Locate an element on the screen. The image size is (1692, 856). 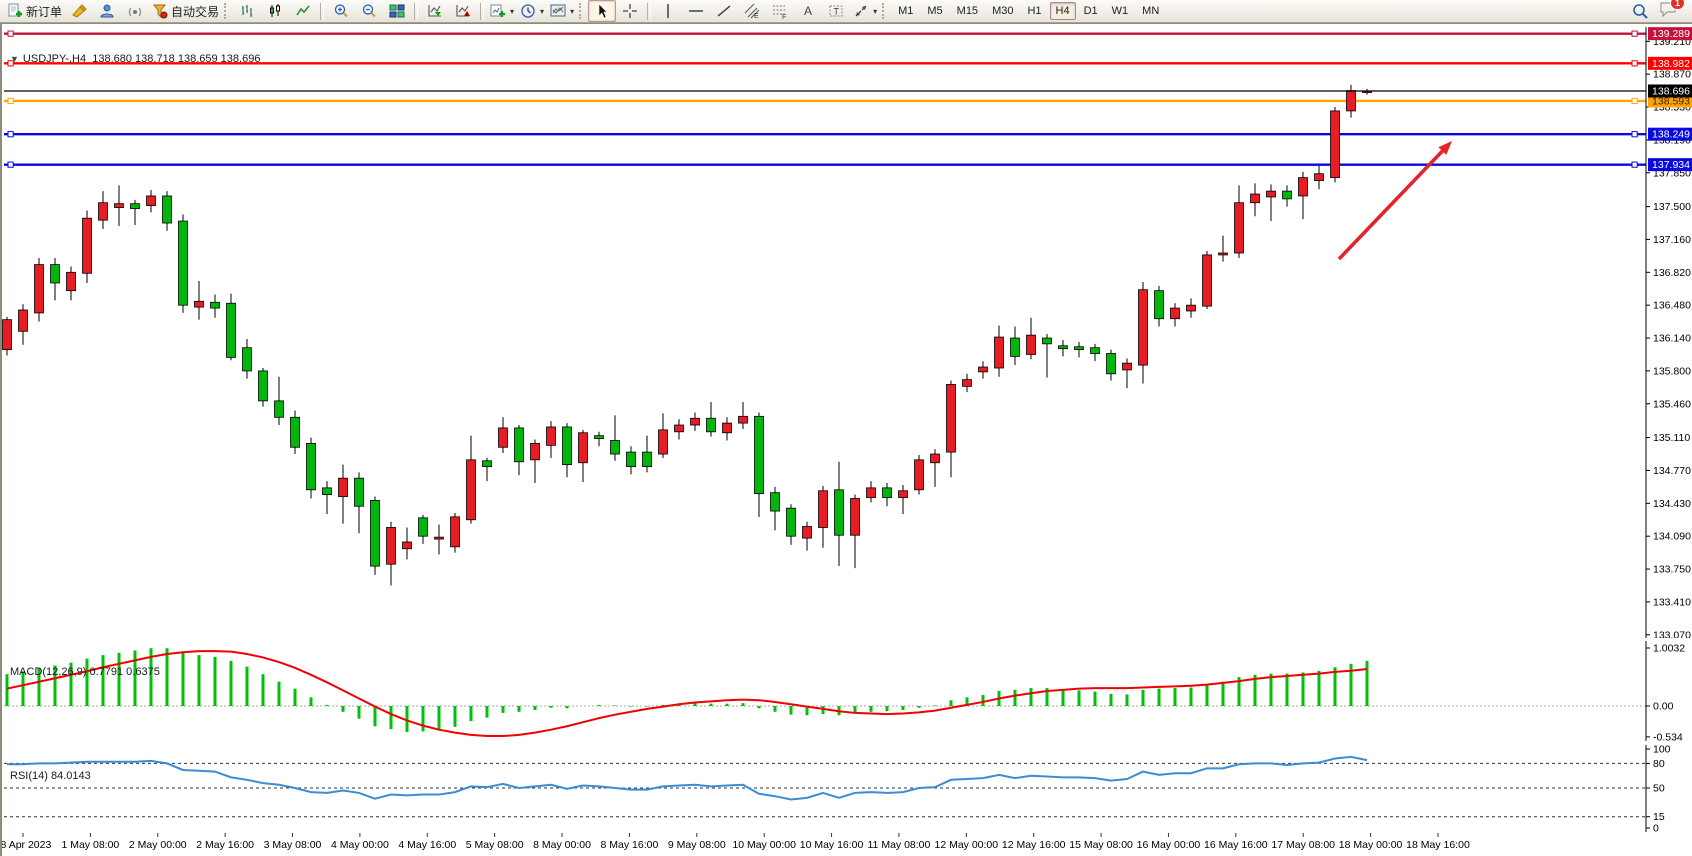
svg-text: 1.0032 is located at coordinates (1669, 649).